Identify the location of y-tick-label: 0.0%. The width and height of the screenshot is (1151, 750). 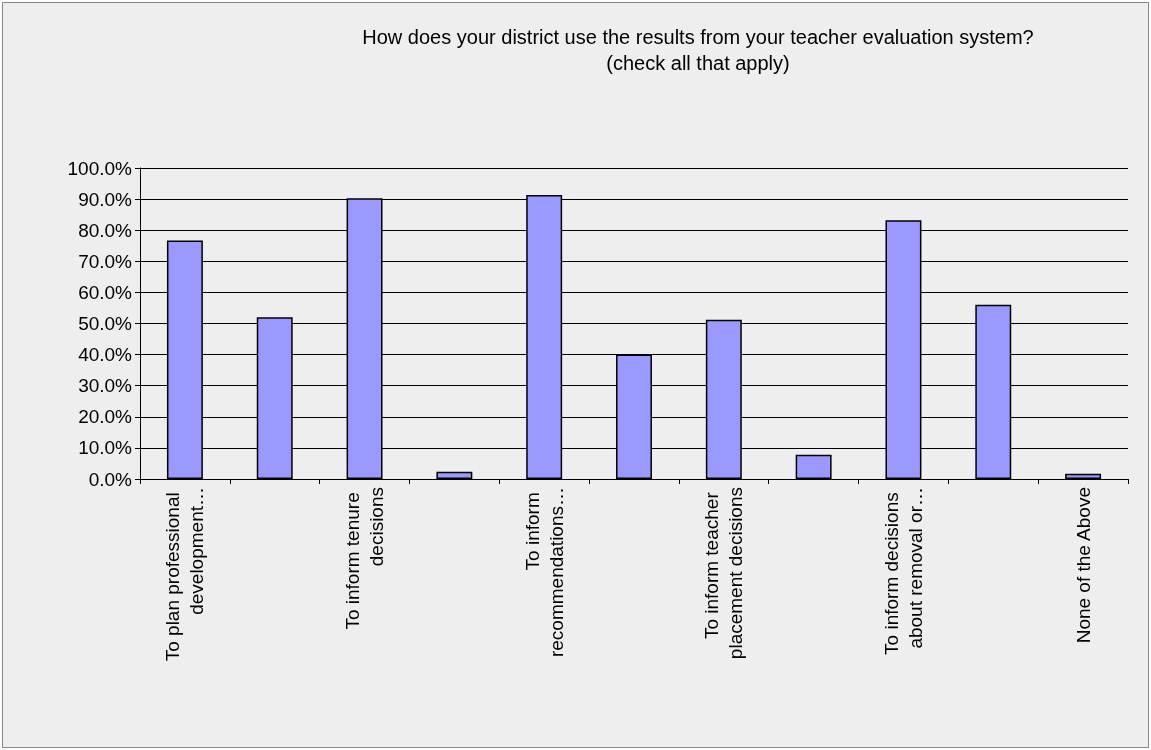
(110, 479).